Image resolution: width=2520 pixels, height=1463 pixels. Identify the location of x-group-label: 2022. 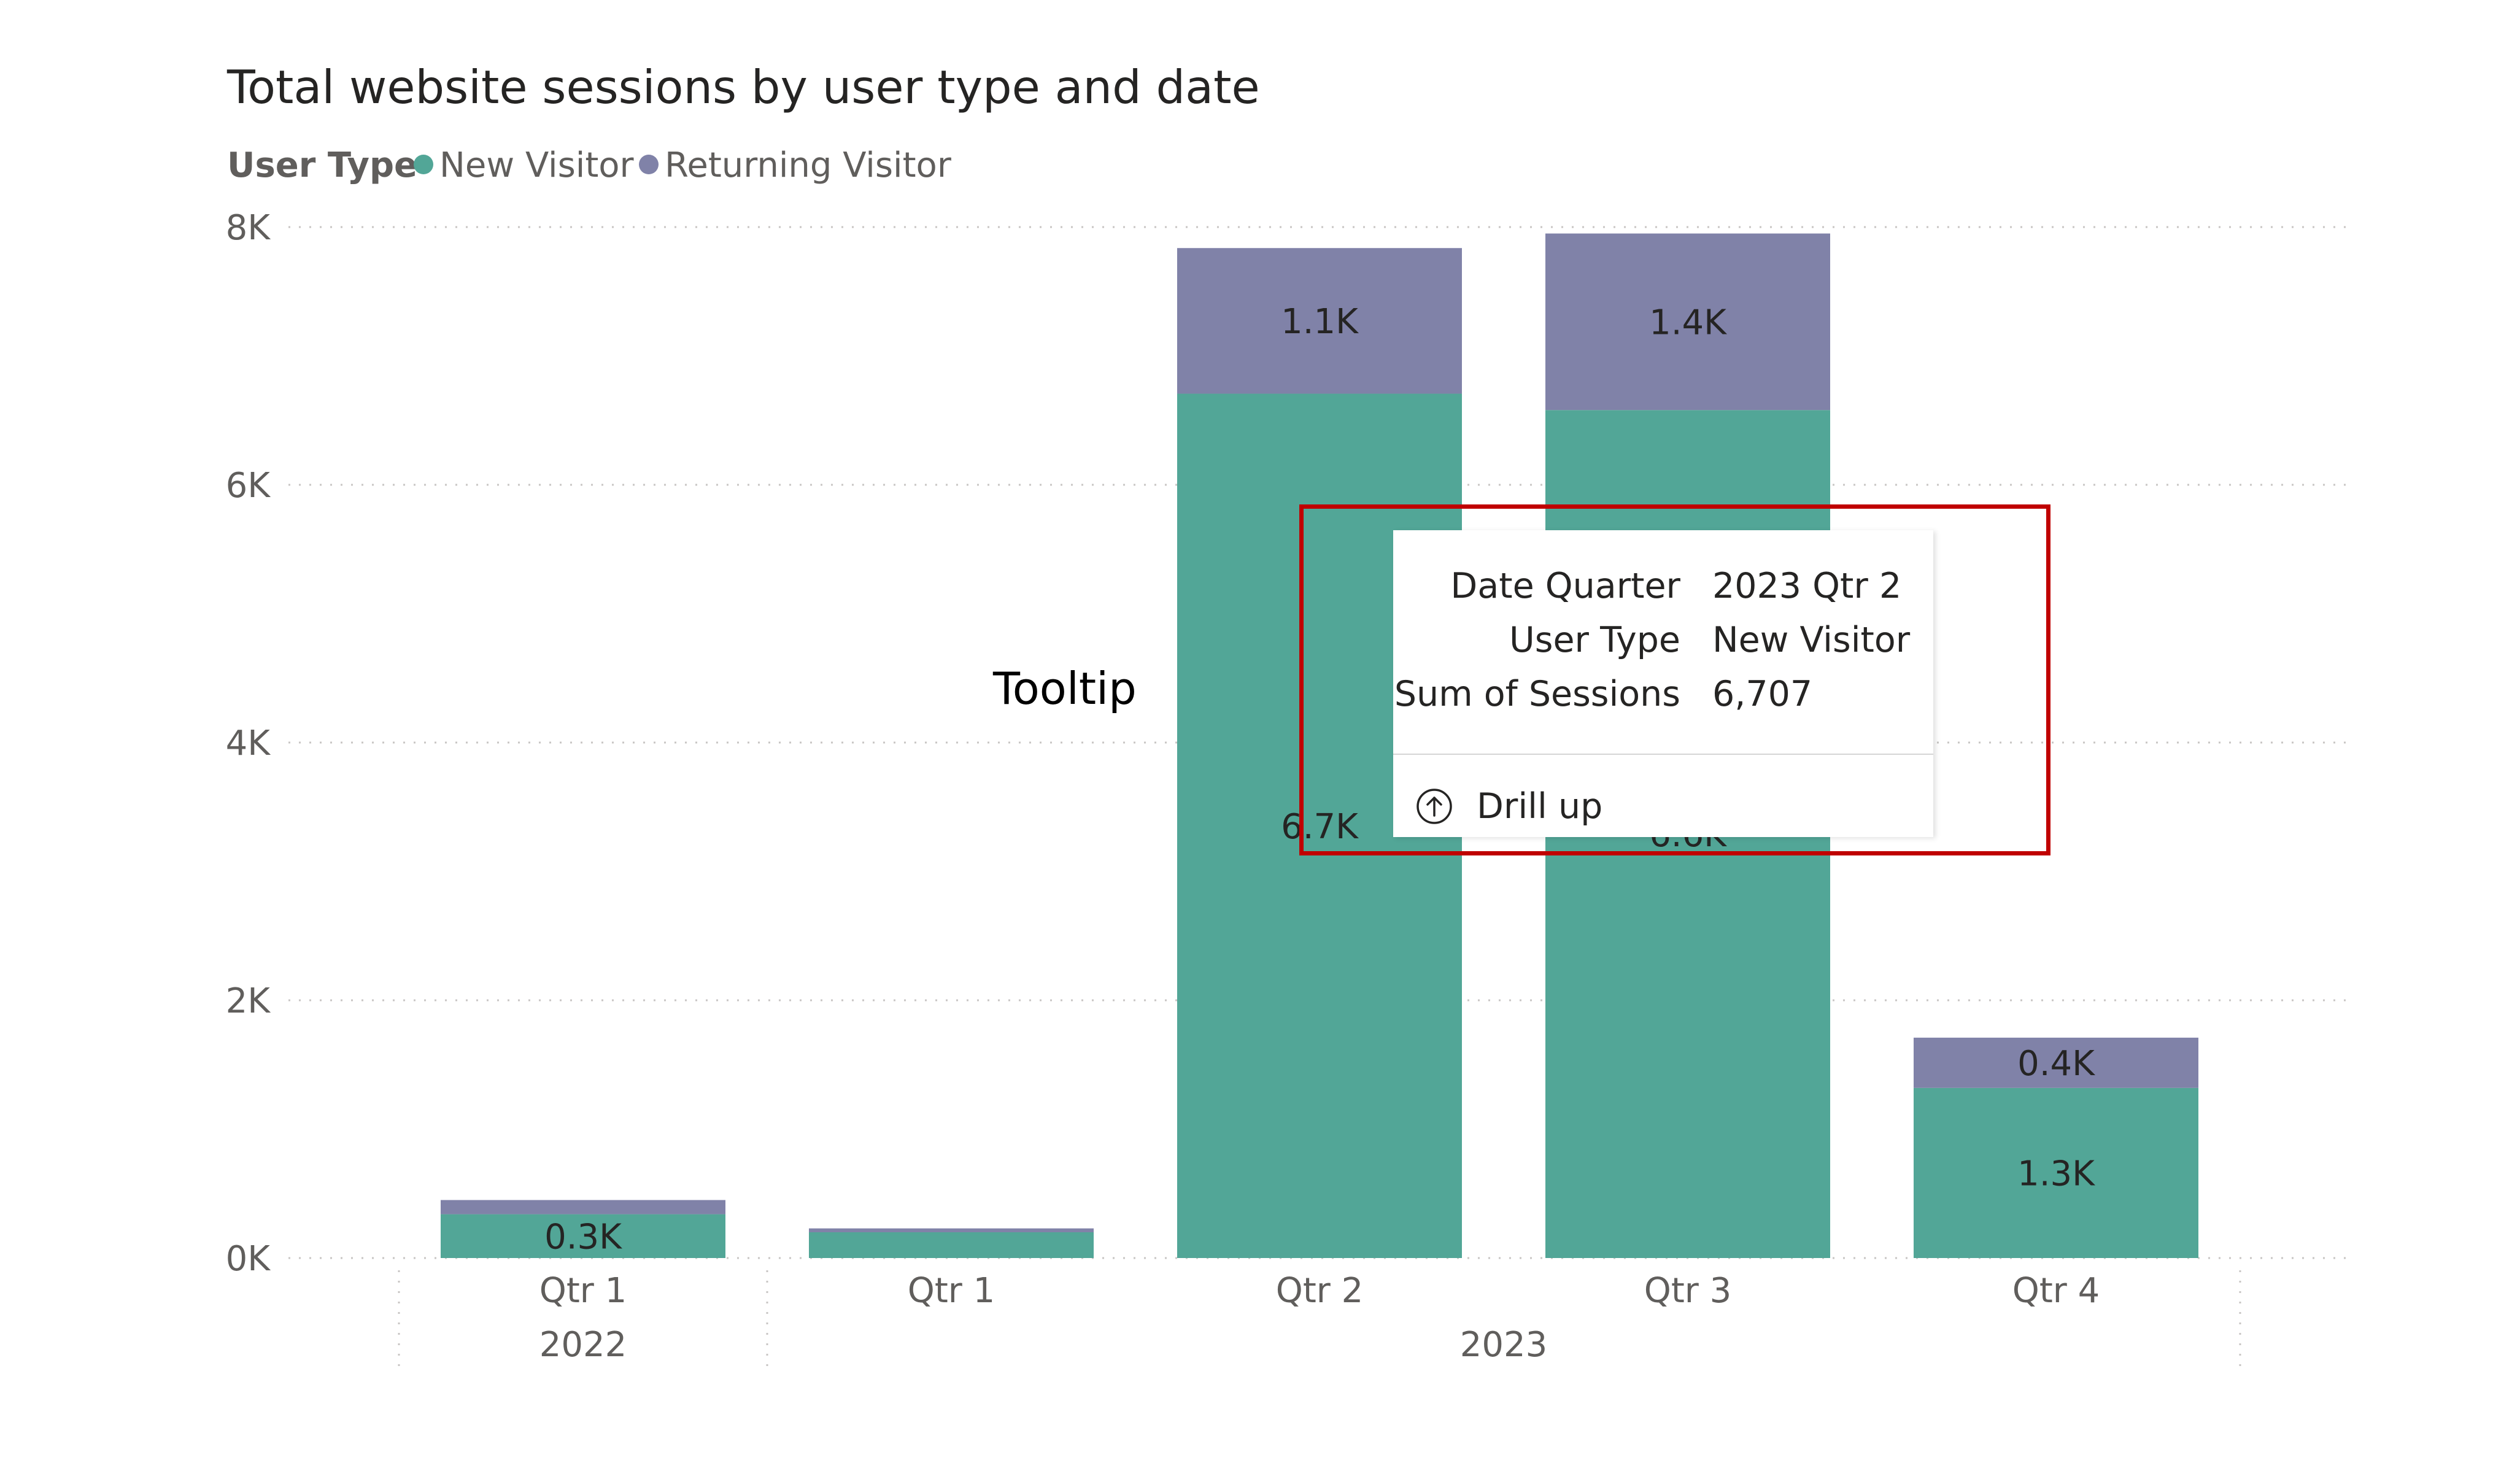
(583, 1345).